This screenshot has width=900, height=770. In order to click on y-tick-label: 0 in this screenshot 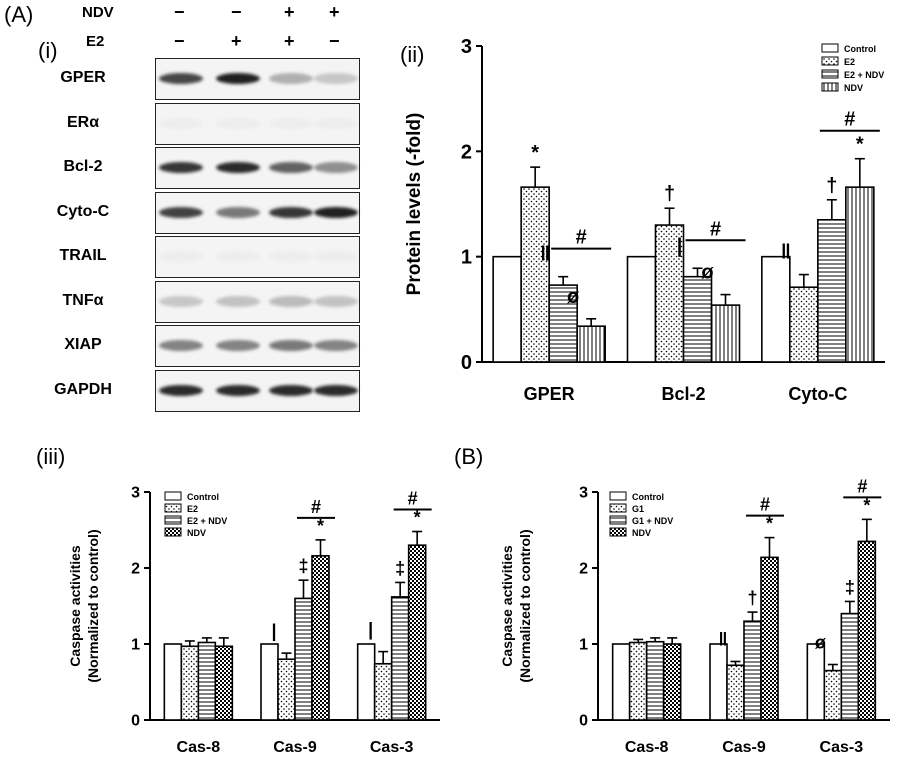, I will do `click(135, 721)`.